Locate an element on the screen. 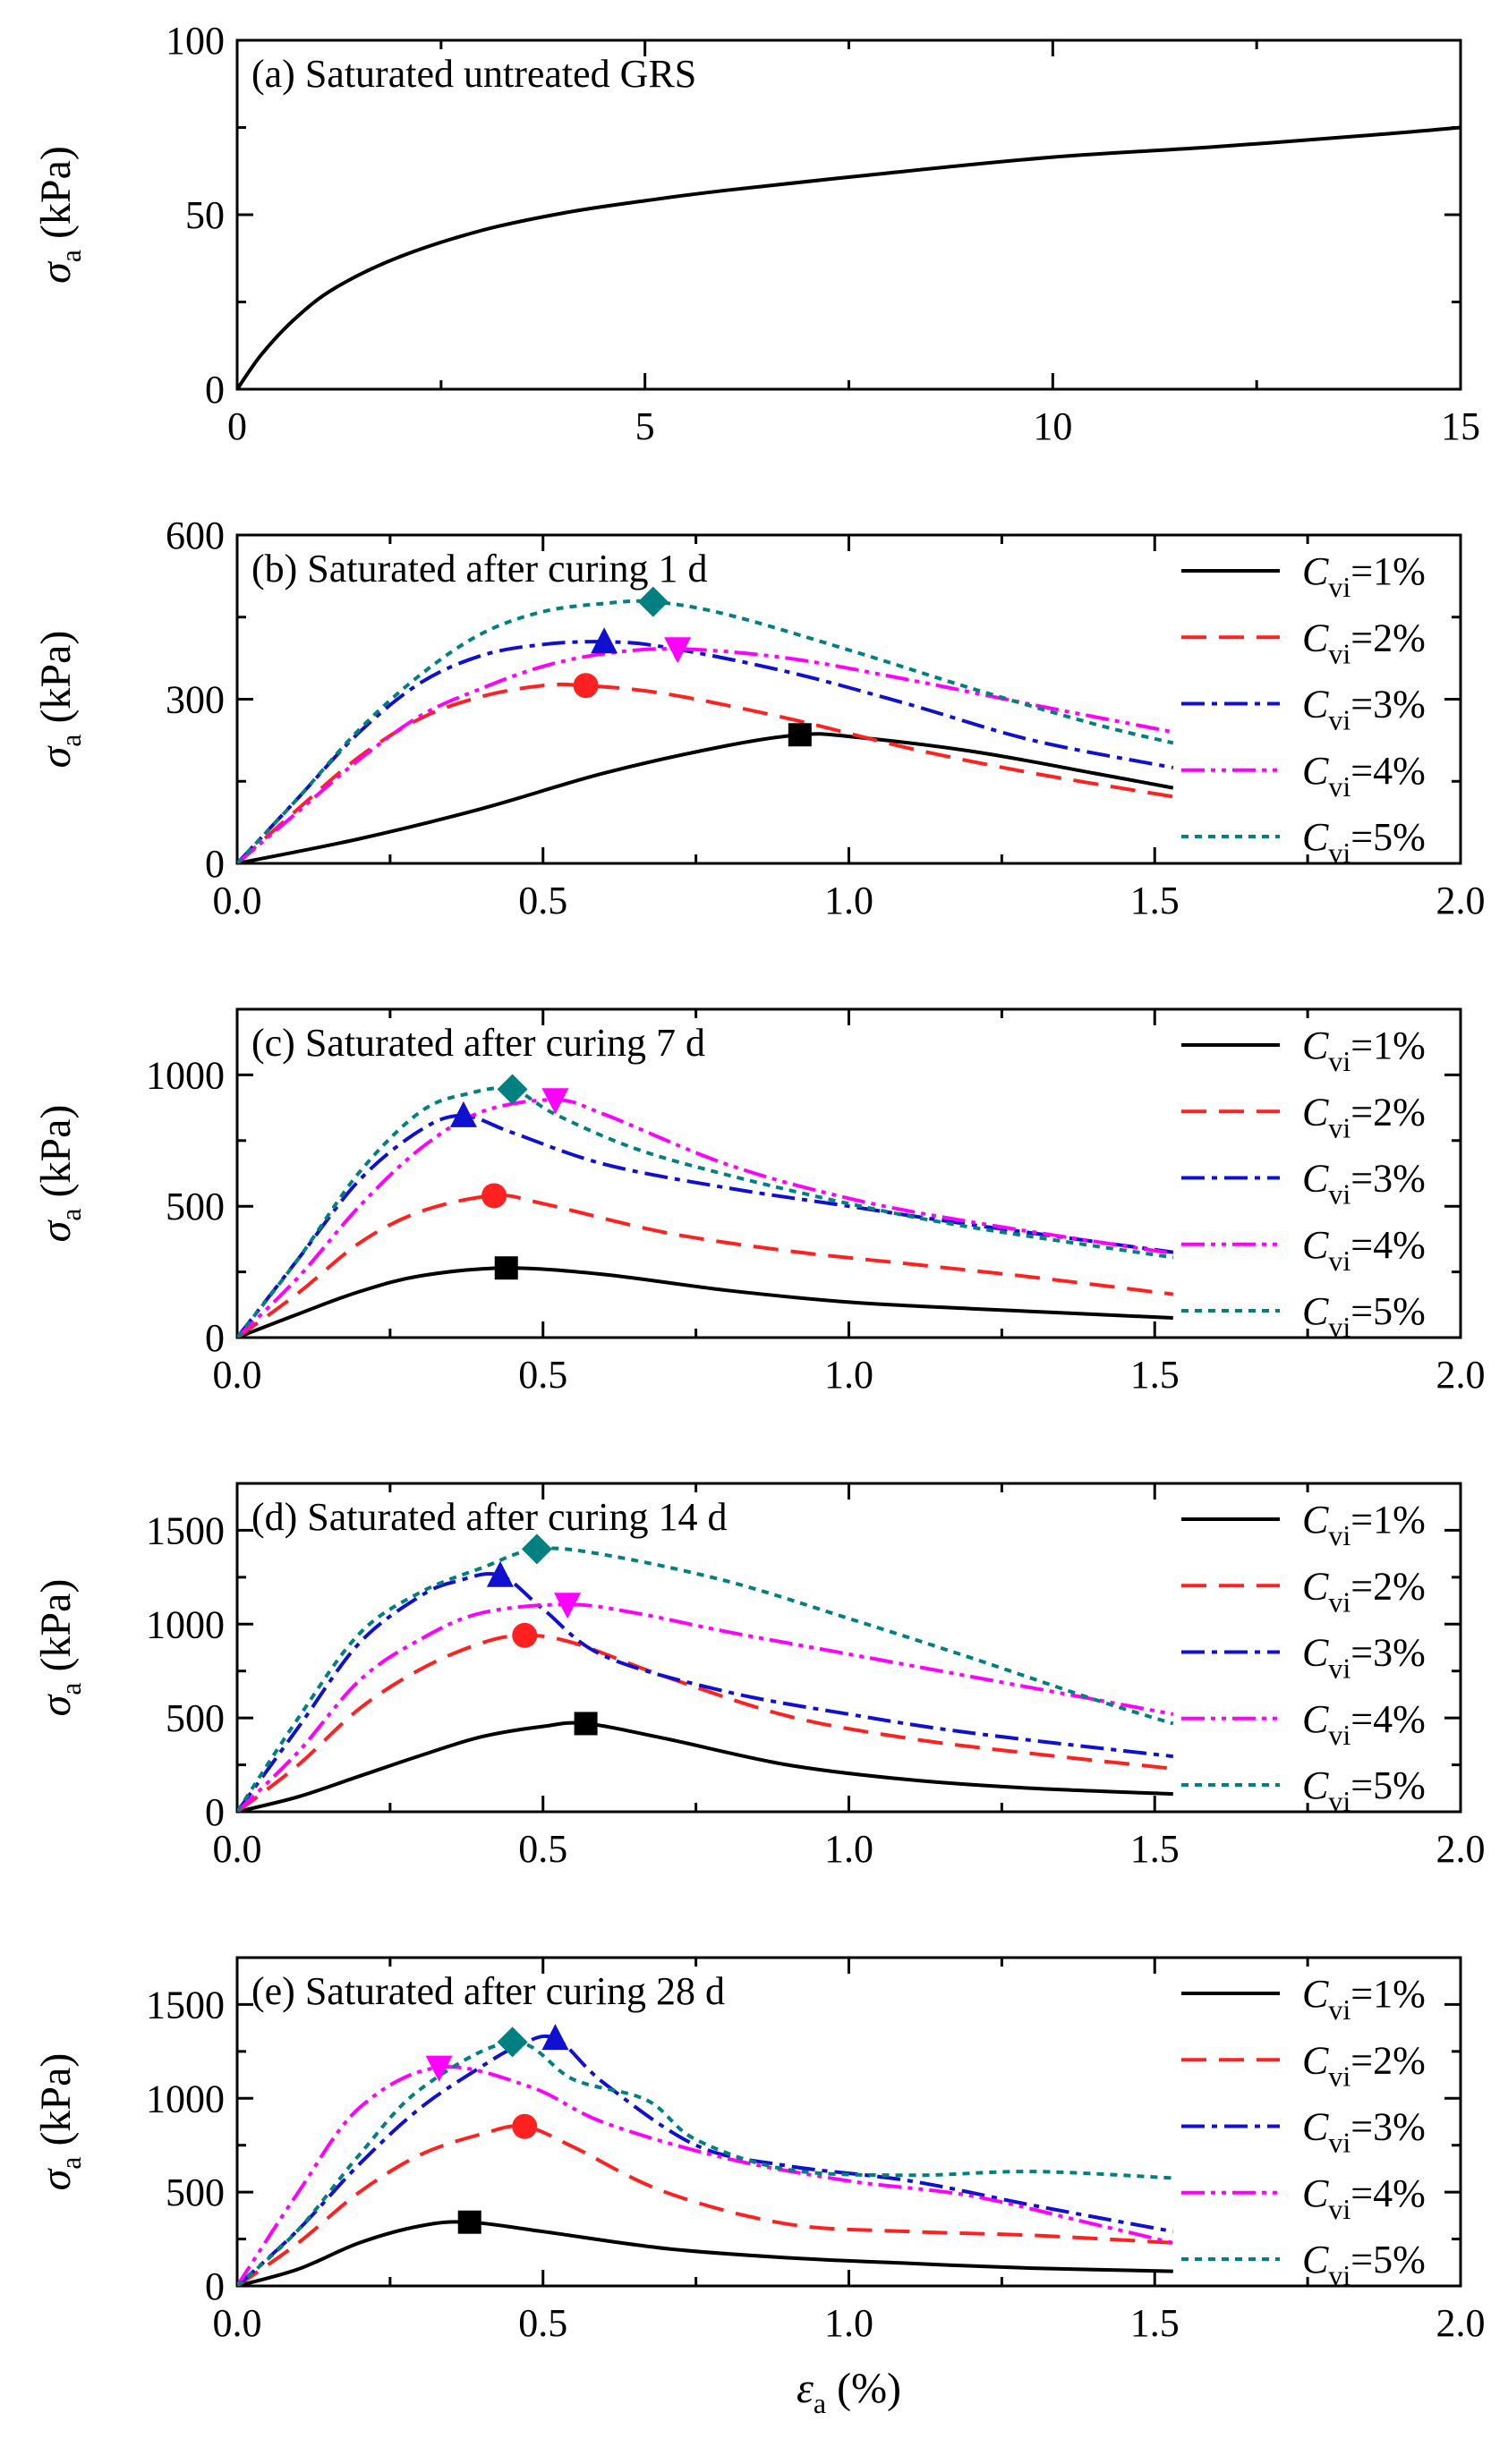 The width and height of the screenshot is (1508, 2464). x-tick-label: 0 is located at coordinates (237, 426).